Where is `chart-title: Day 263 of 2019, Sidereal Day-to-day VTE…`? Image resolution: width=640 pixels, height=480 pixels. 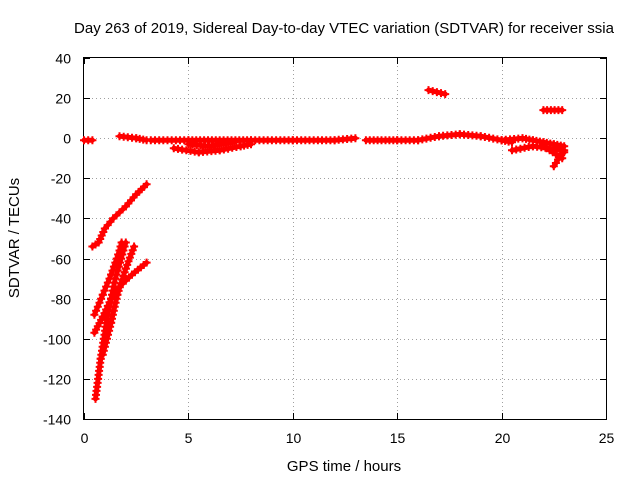
chart-title: Day 263 of 2019, Sidereal Day-to-day VTE… is located at coordinates (344, 28).